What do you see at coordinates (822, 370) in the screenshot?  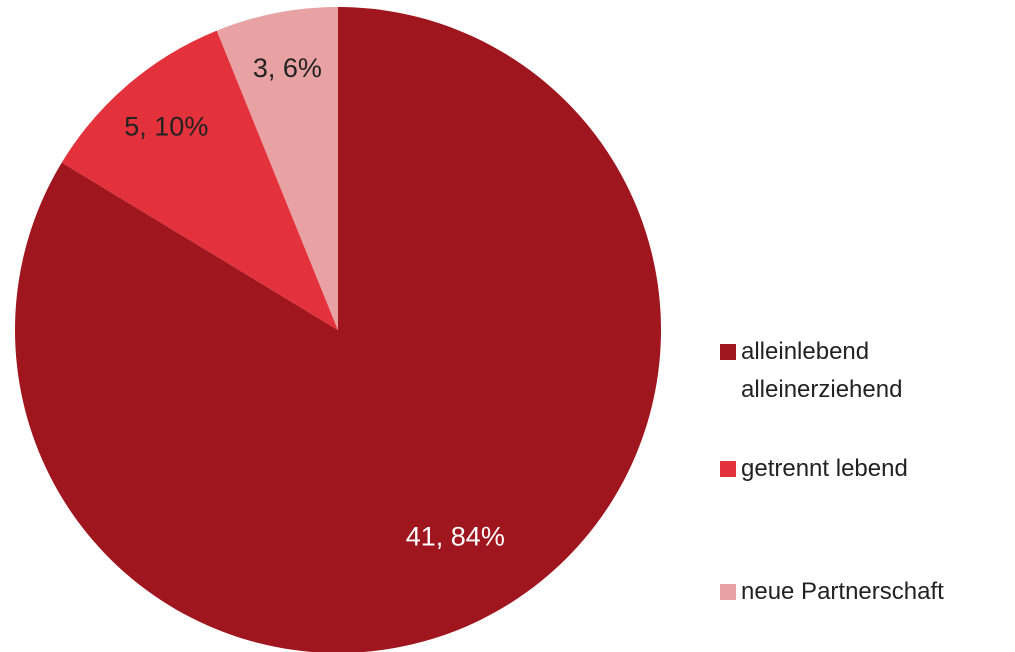 I see `legend-label: alleinlebend alleinerziehend` at bounding box center [822, 370].